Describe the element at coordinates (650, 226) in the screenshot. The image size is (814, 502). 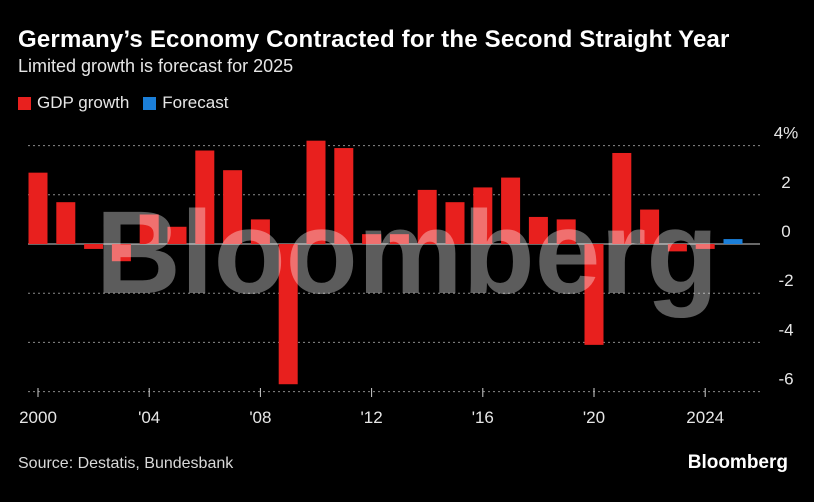
I see `gdp-bar-2022` at that location.